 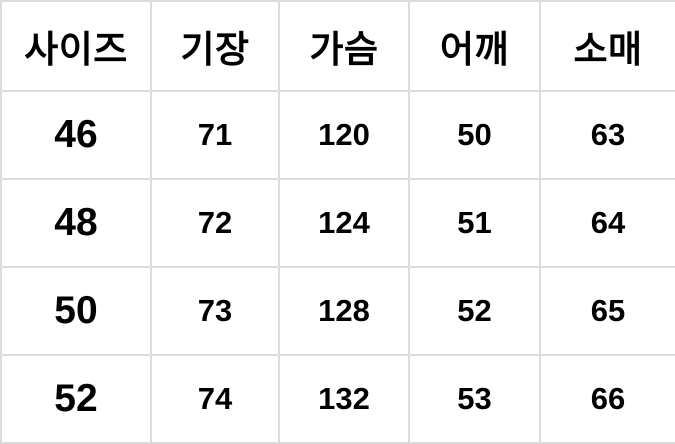 I want to click on table-cell-size: 46, so click(x=76, y=135).